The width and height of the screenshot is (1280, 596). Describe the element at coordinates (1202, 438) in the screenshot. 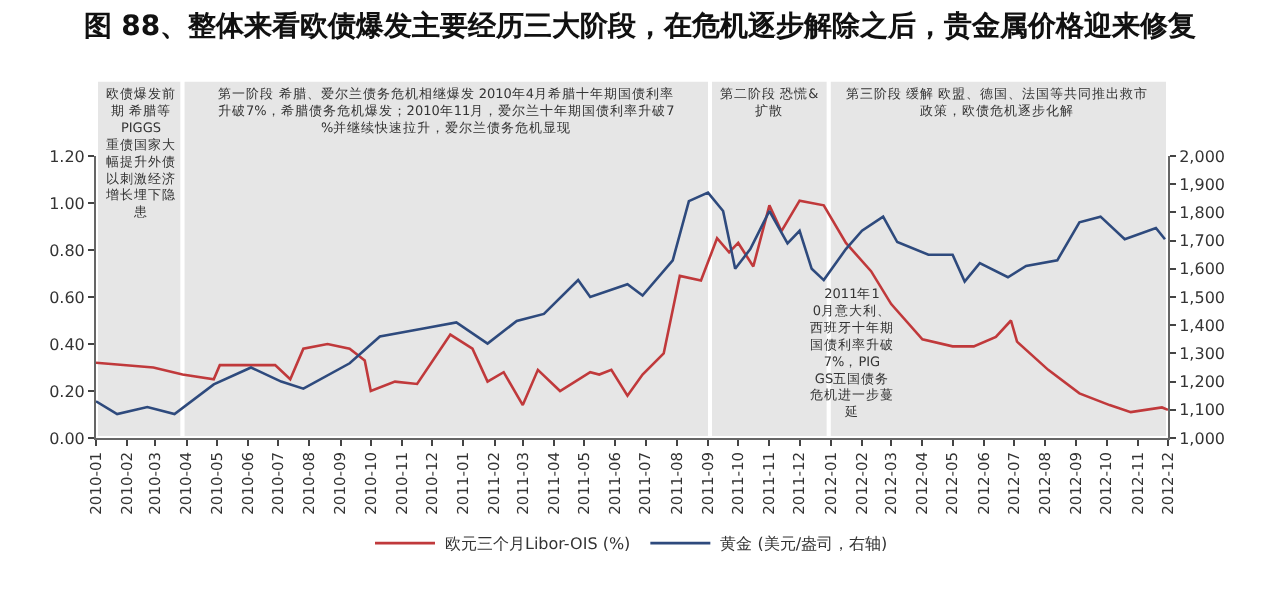

I see `y2-tick-label: 1,000` at that location.